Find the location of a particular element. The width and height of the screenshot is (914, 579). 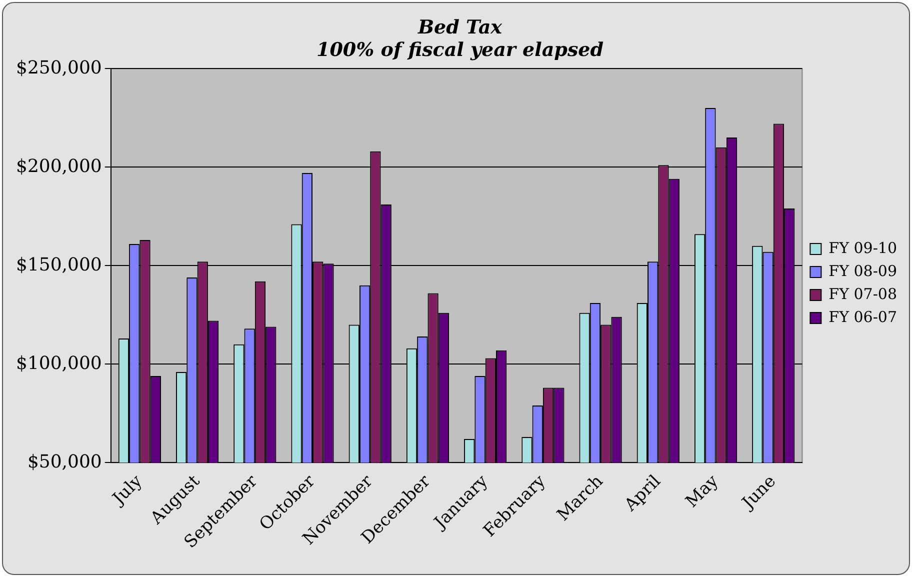

legend-label: FY 07-08 is located at coordinates (863, 293).